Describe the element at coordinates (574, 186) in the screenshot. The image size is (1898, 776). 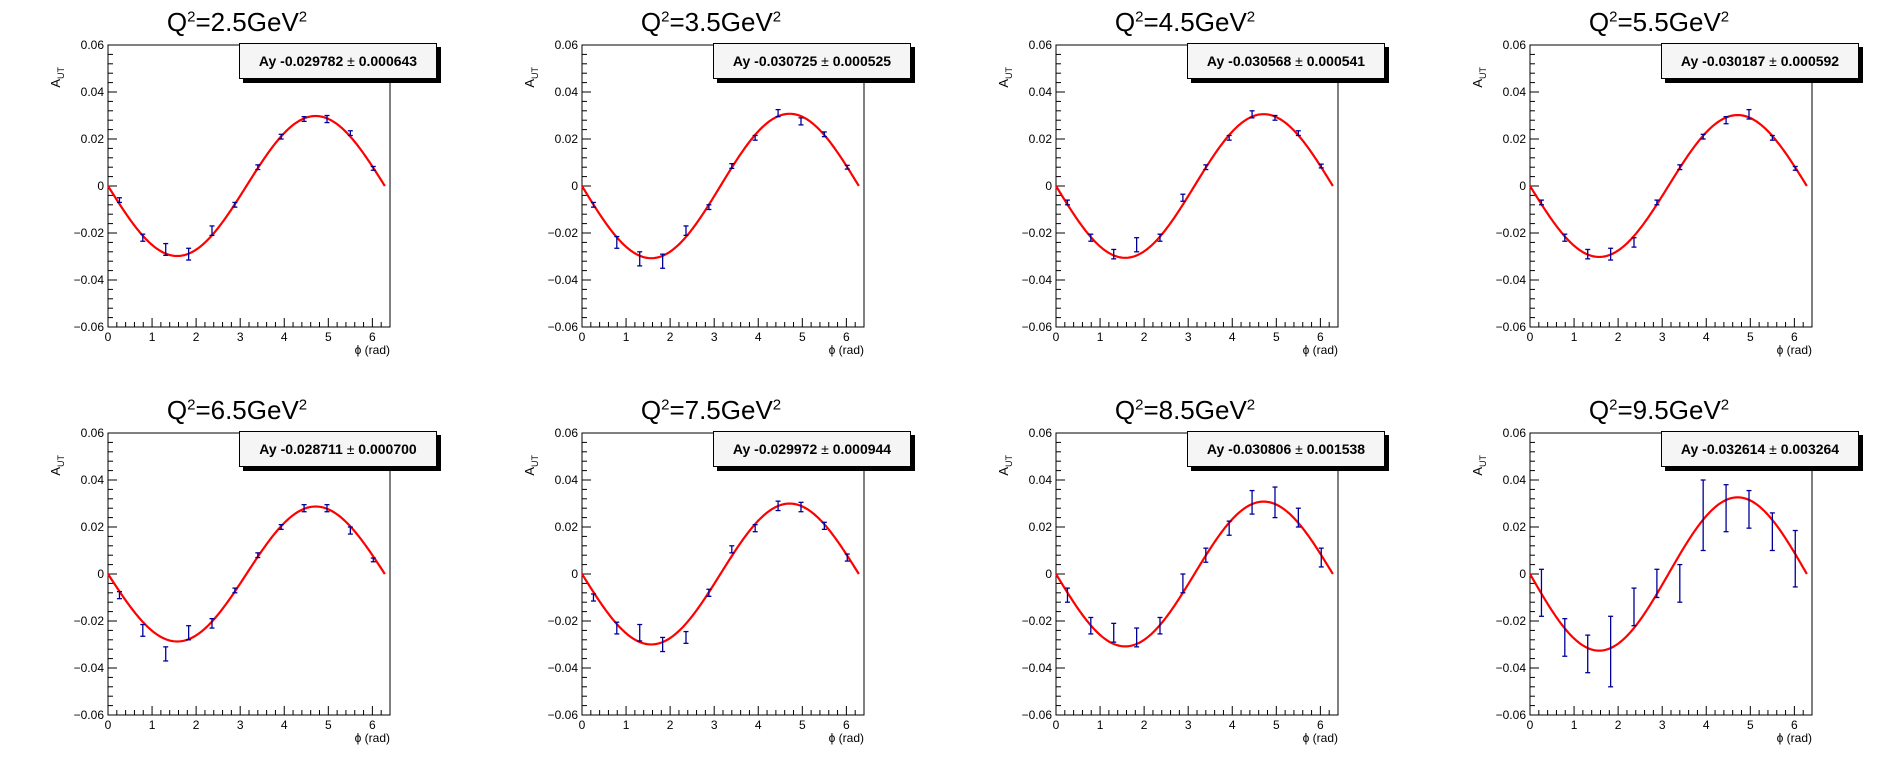
I see `y-tick-label: 0` at that location.